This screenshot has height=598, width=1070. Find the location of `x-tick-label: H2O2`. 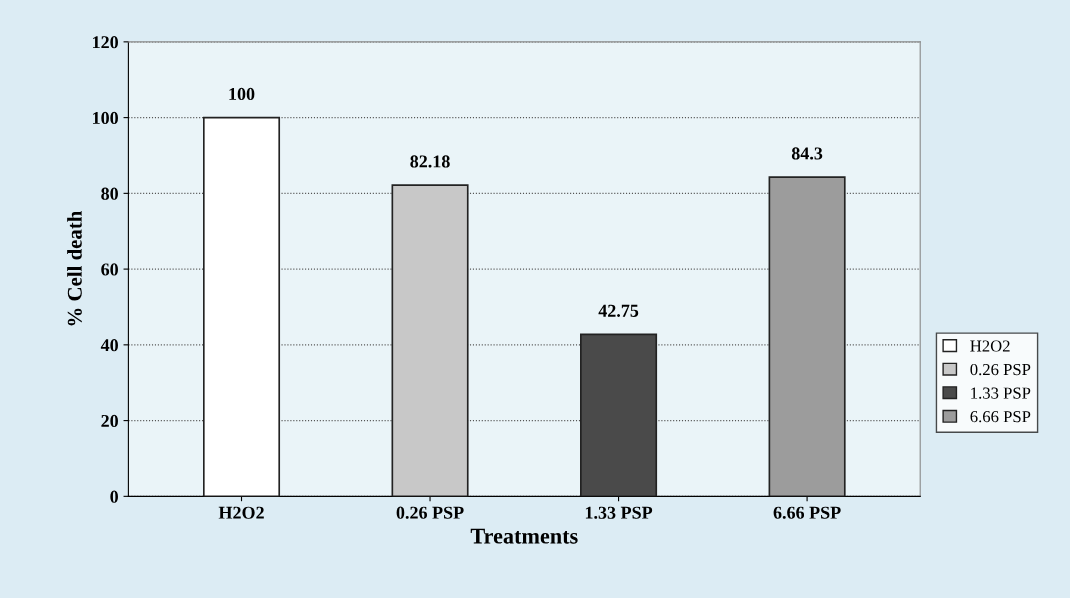

x-tick-label: H2O2 is located at coordinates (241, 512).